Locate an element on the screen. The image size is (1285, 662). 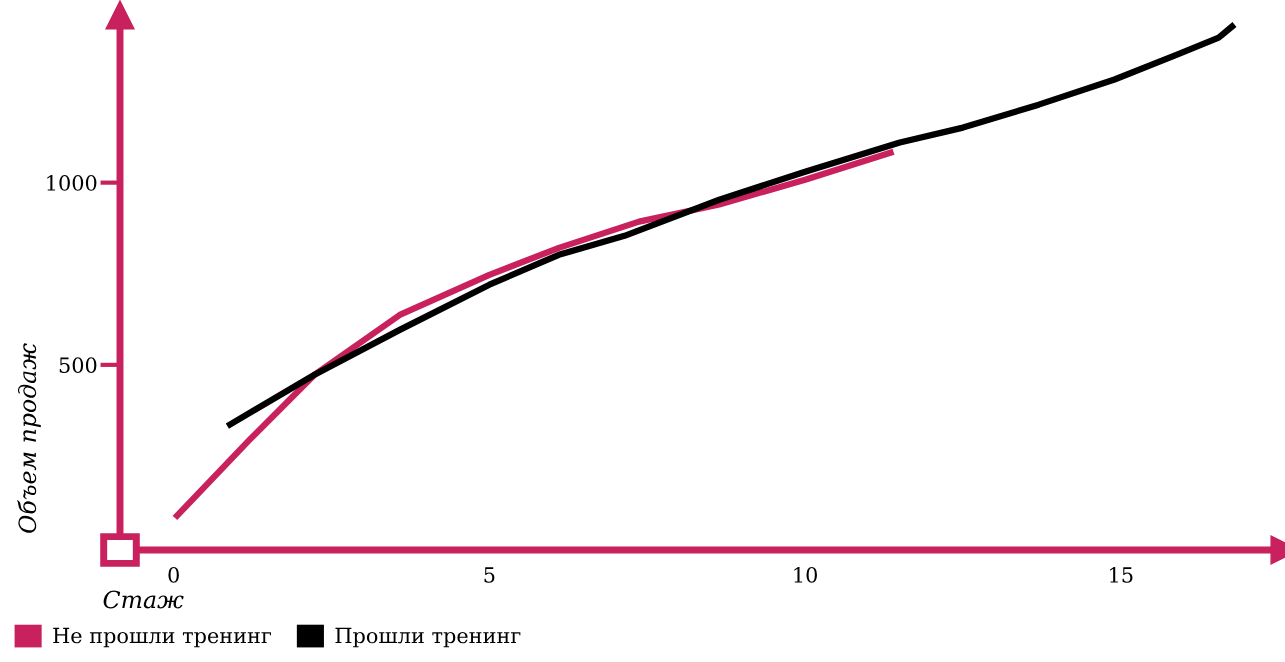
y-tick-label: 1000 is located at coordinates (72, 183).